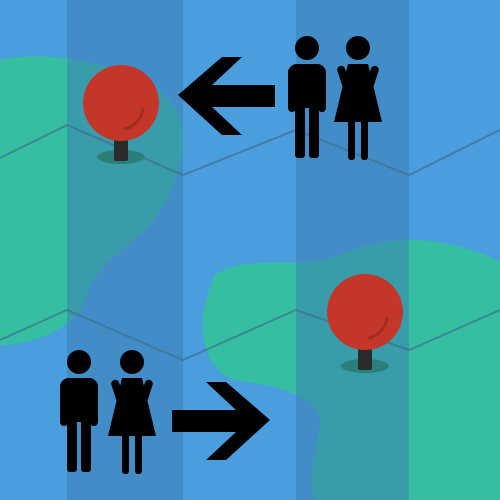 This screenshot has width=500, height=500. I want to click on fold-line-top, so click(250, 150).